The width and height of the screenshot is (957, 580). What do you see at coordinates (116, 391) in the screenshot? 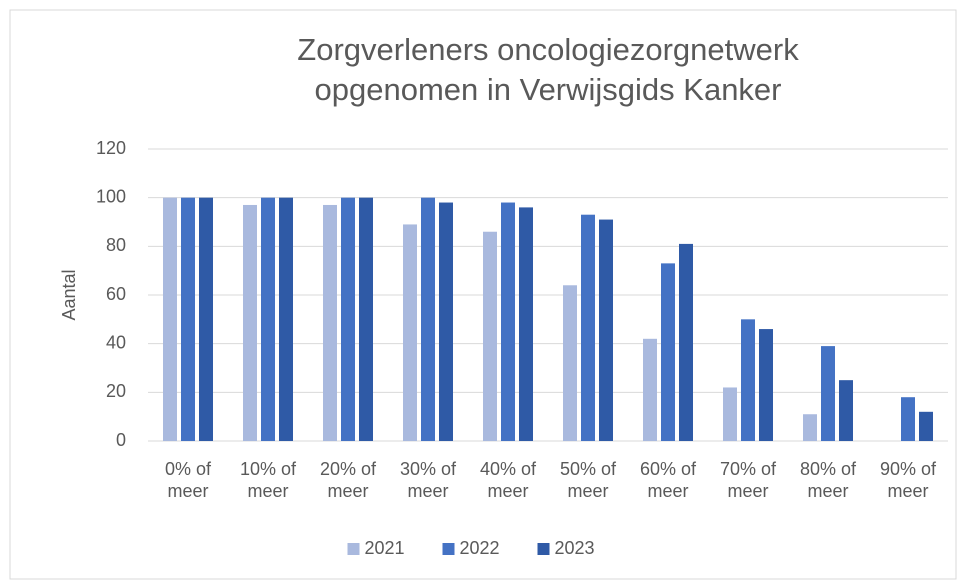
I see `y-tick-label: 20` at bounding box center [116, 391].